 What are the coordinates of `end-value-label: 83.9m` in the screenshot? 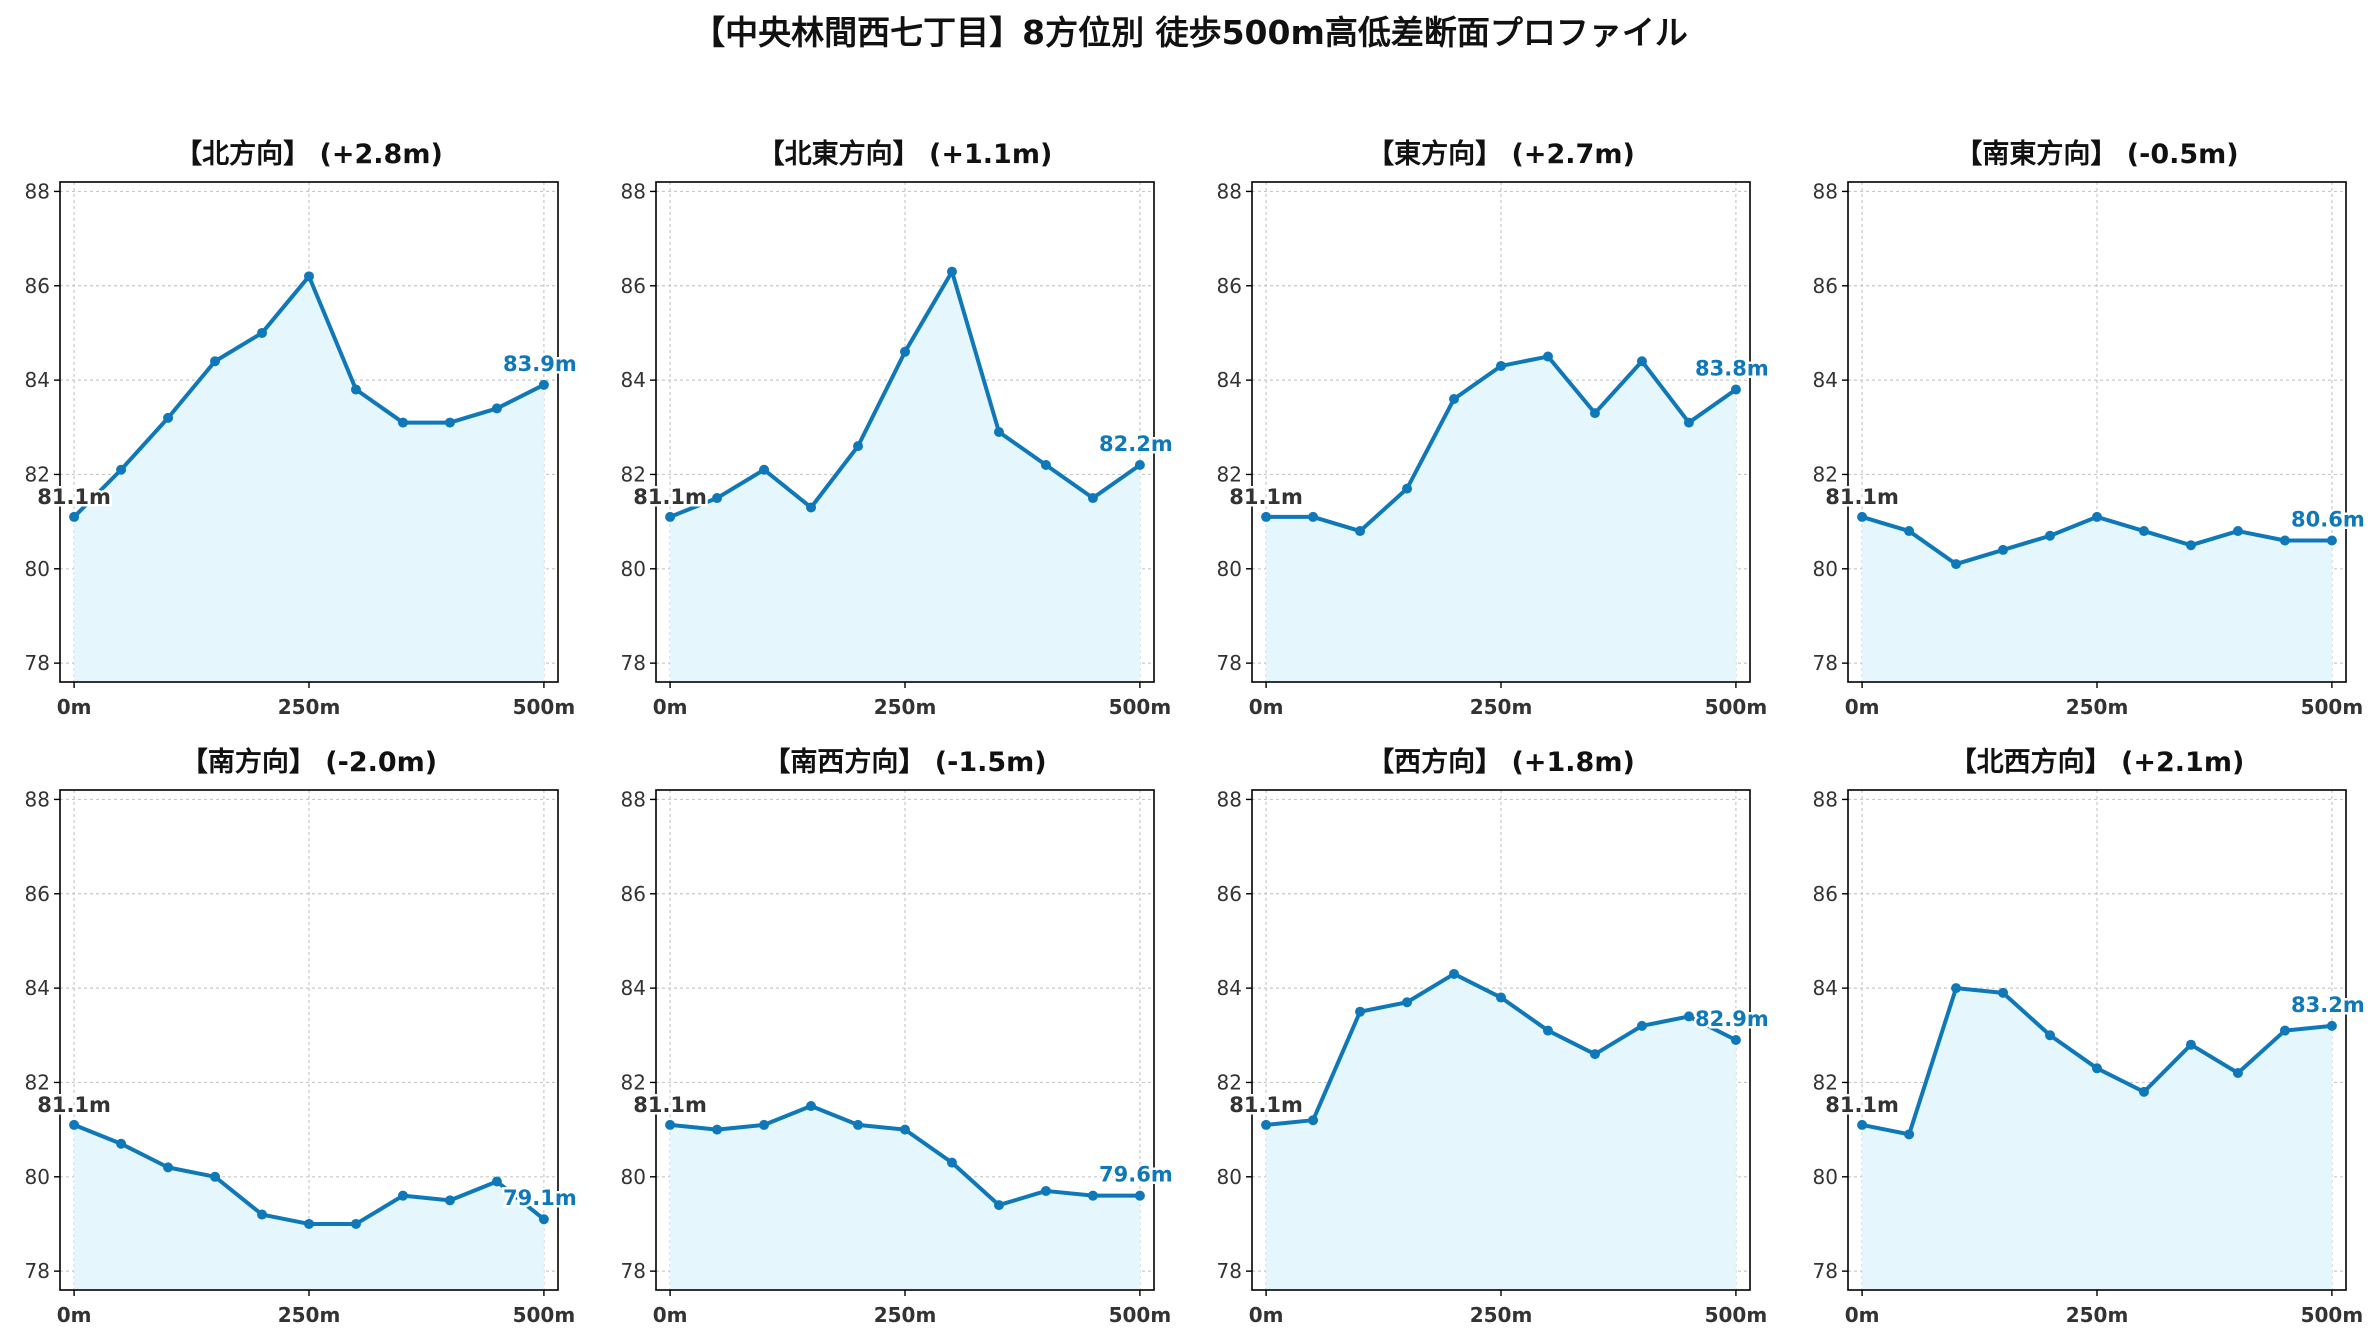 It's located at (540, 364).